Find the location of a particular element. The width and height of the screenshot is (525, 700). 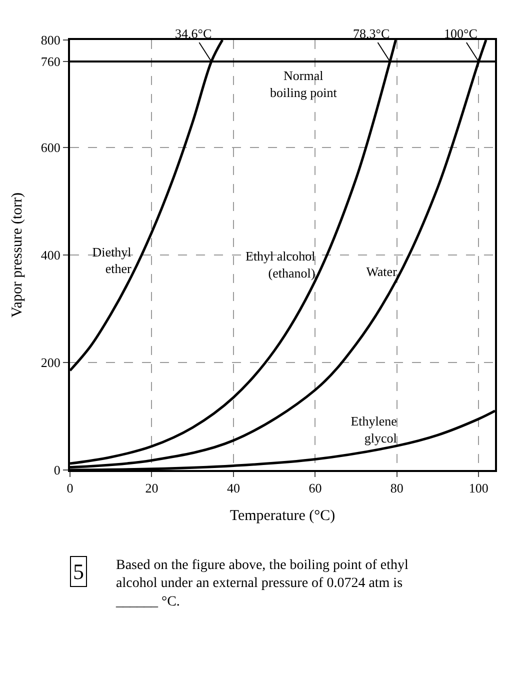

y-tick-label: 0 is located at coordinates (57, 470).